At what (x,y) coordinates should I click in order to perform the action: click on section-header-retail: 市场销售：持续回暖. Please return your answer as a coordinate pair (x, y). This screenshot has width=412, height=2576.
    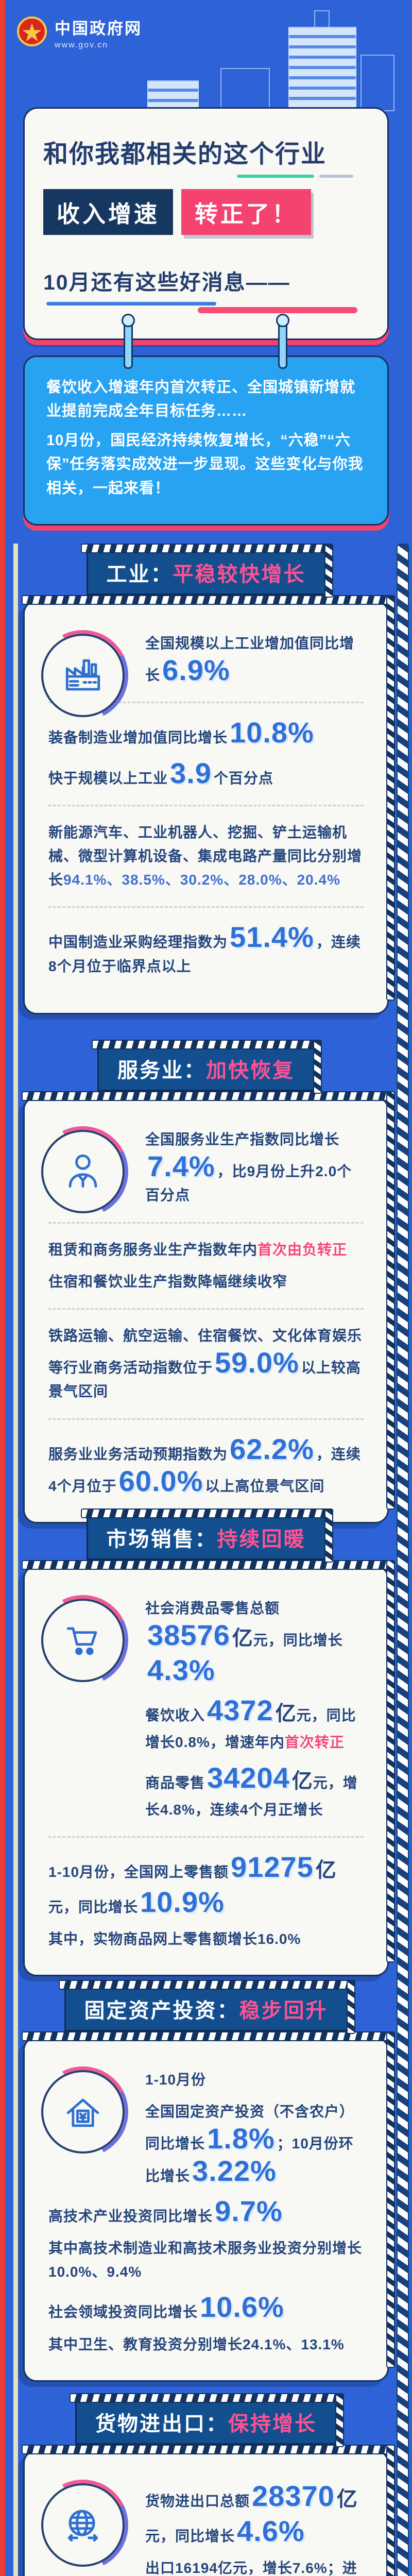
    Looking at the image, I should click on (206, 1536).